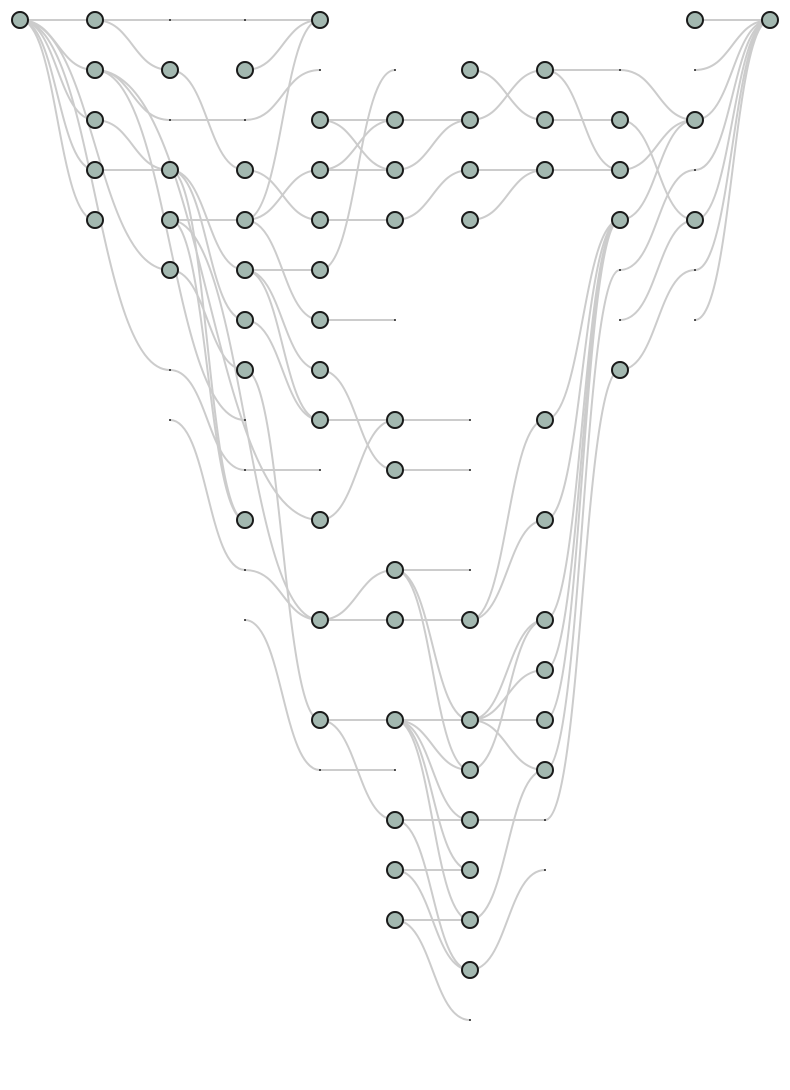 The height and width of the screenshot is (1090, 790). What do you see at coordinates (470, 620) in the screenshot?
I see `node-g12` at bounding box center [470, 620].